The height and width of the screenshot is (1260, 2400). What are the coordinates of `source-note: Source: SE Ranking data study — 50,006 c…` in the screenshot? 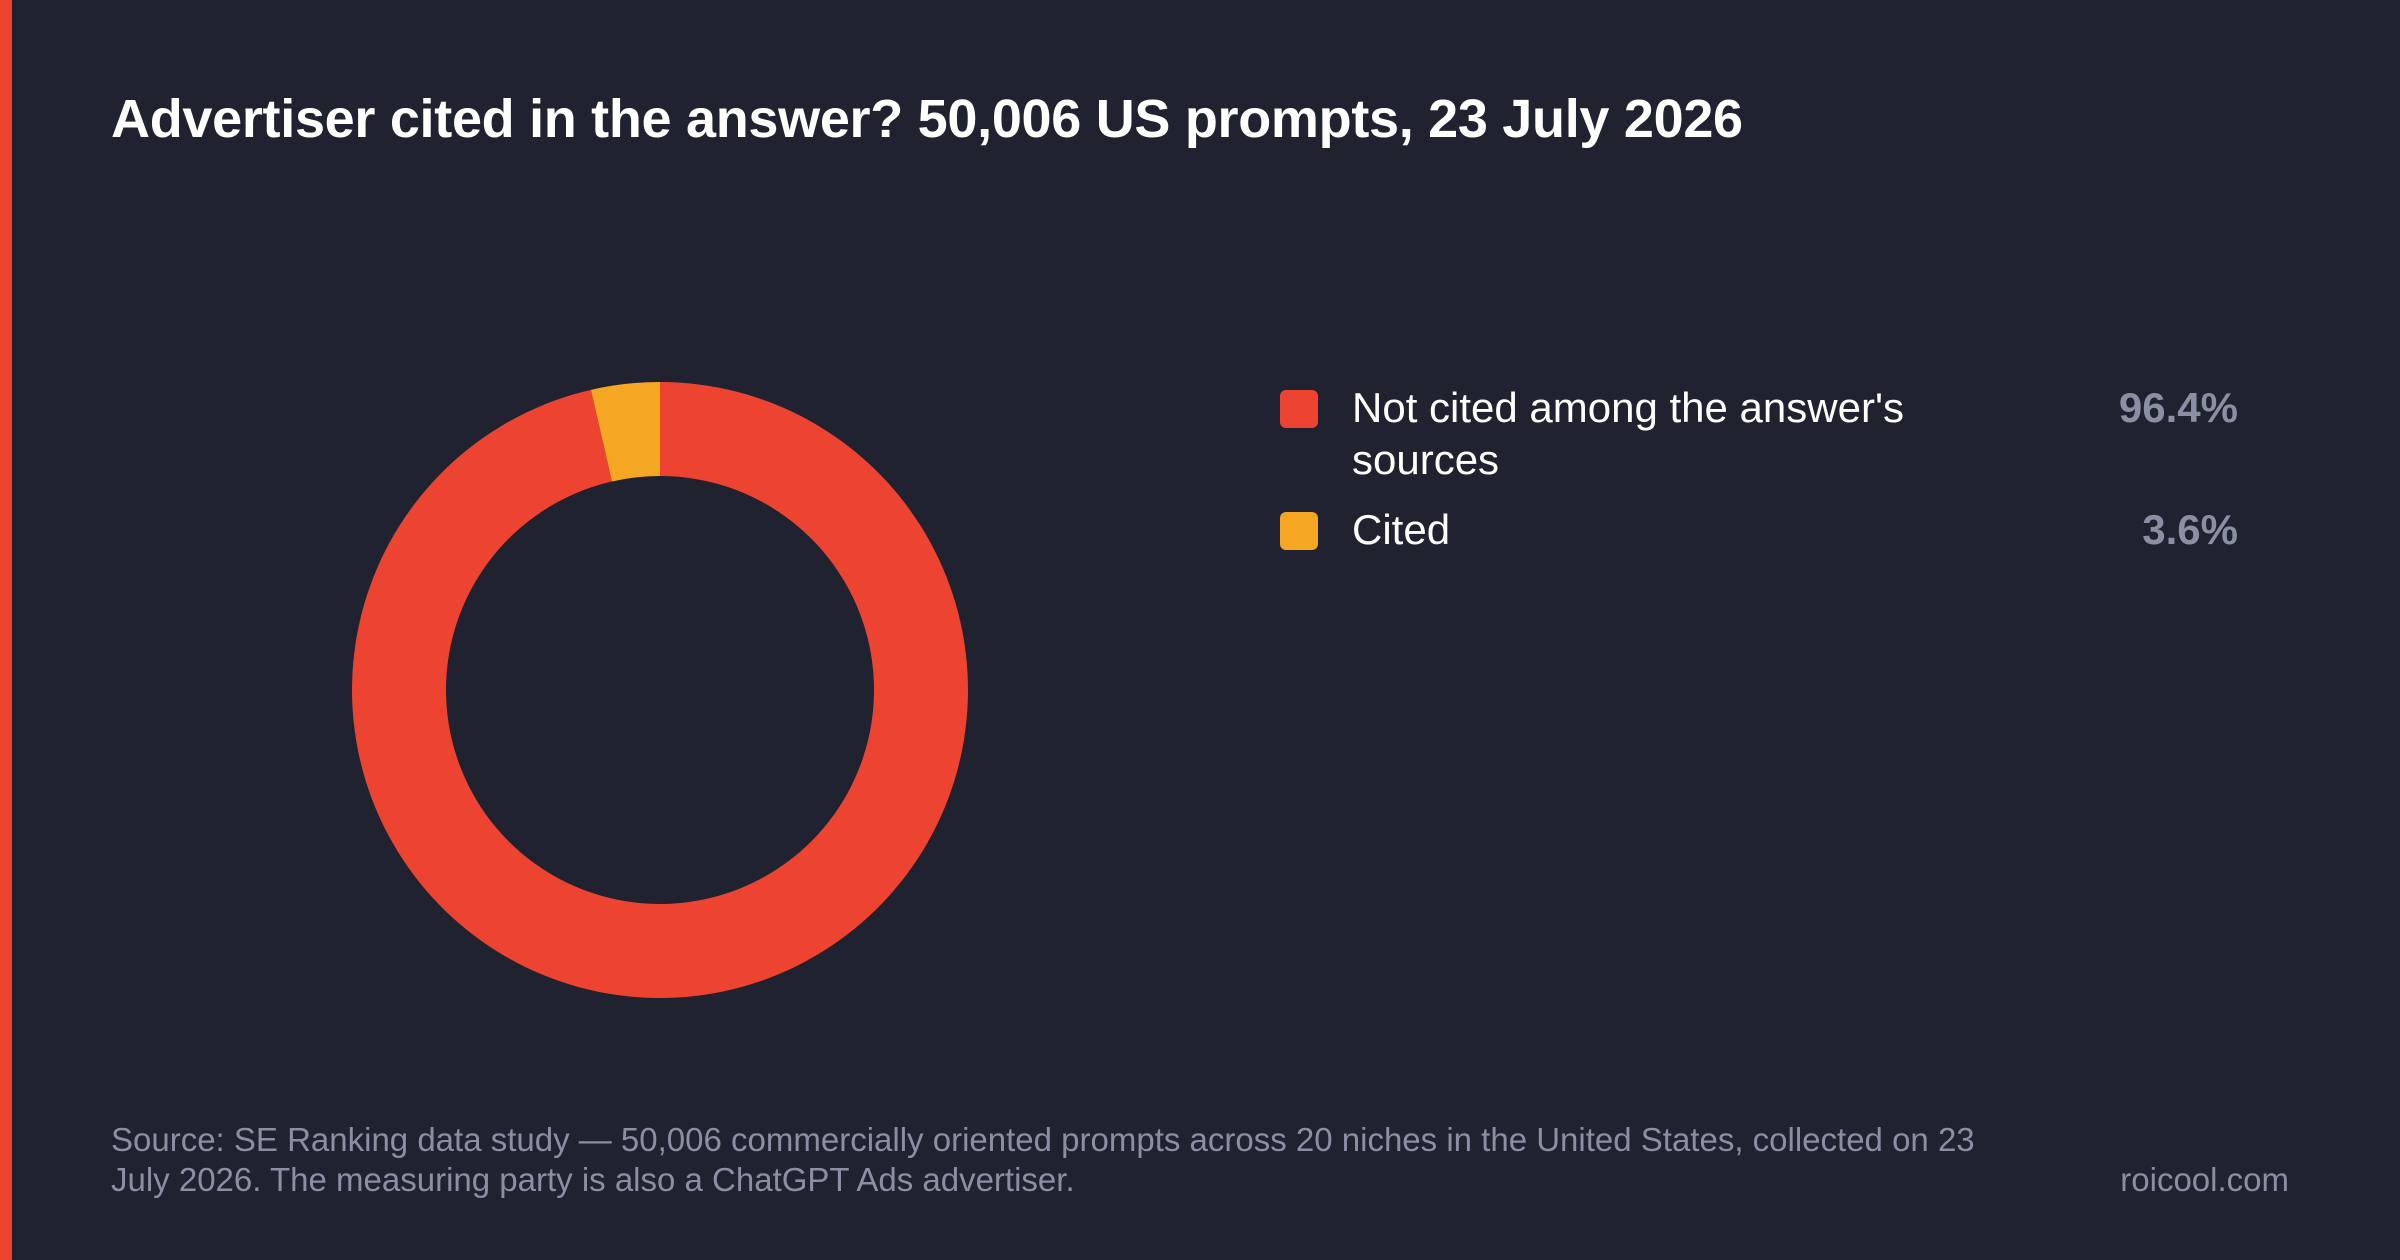 It's located at (1043, 1159).